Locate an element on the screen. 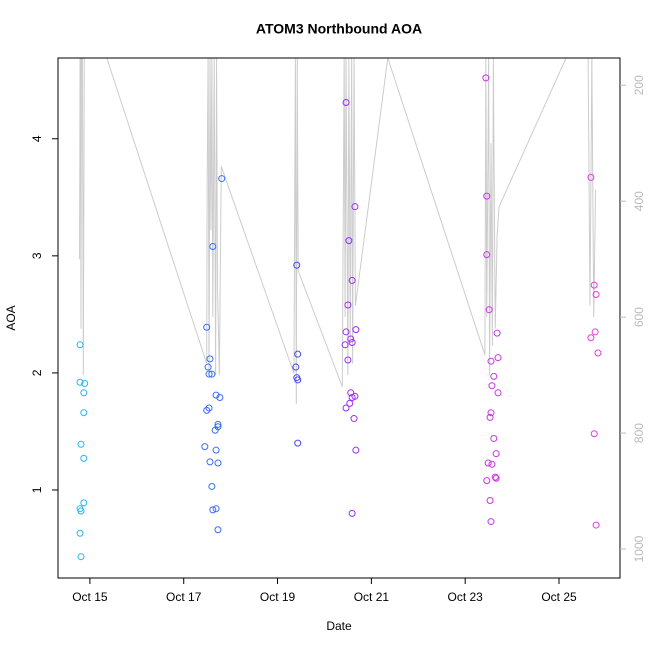  chart-title: ATOM3 Northbound AOA is located at coordinates (339, 29).